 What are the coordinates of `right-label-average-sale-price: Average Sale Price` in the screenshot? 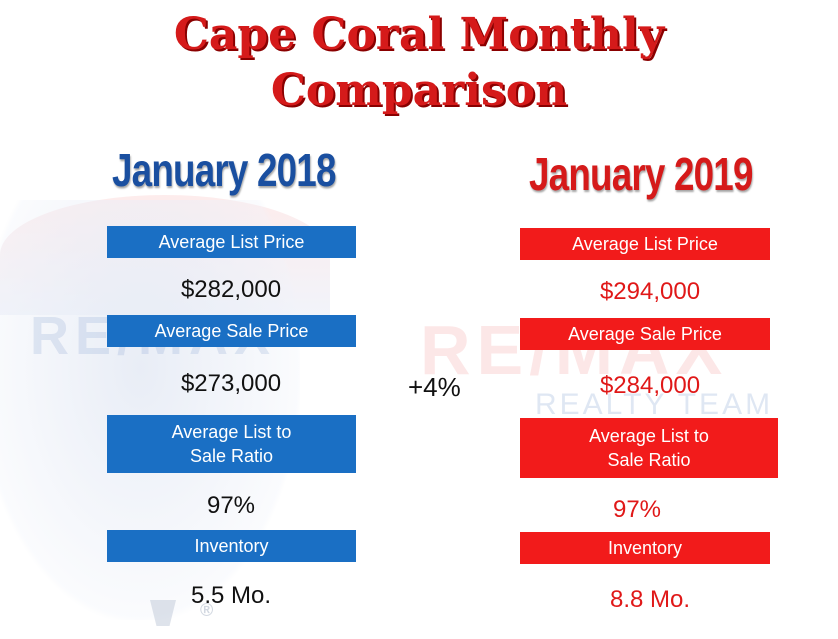 It's located at (645, 334).